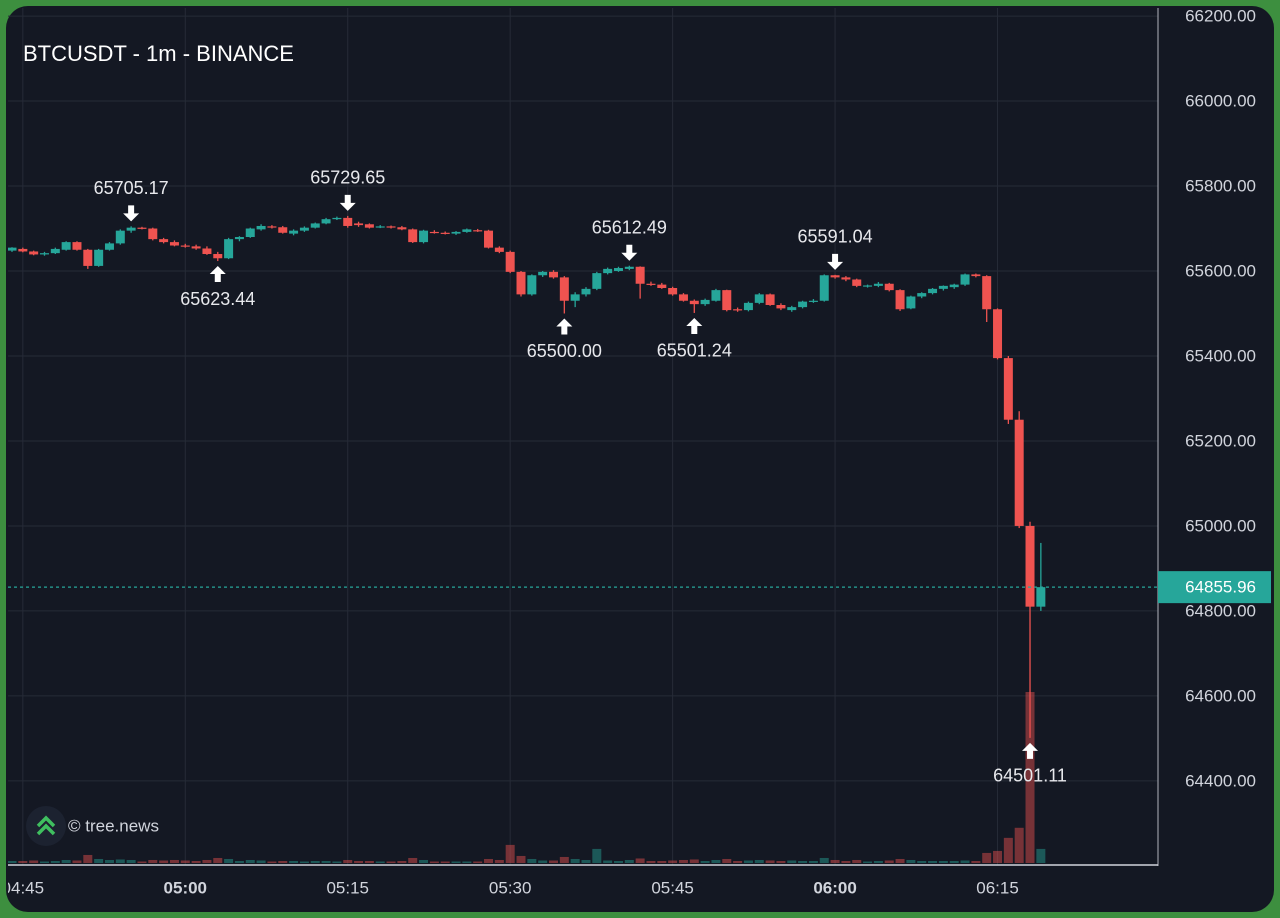  I want to click on watermark: © tree.news, so click(113, 825).